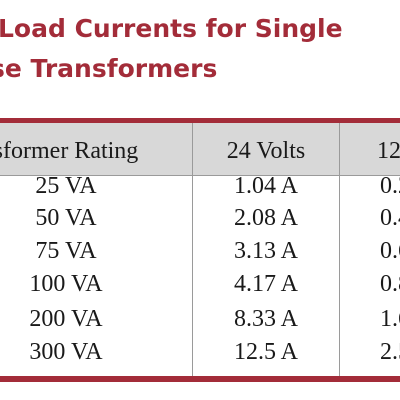 The image size is (400, 400). What do you see at coordinates (390, 218) in the screenshot?
I see `table-row-120v-value: 0.4` at bounding box center [390, 218].